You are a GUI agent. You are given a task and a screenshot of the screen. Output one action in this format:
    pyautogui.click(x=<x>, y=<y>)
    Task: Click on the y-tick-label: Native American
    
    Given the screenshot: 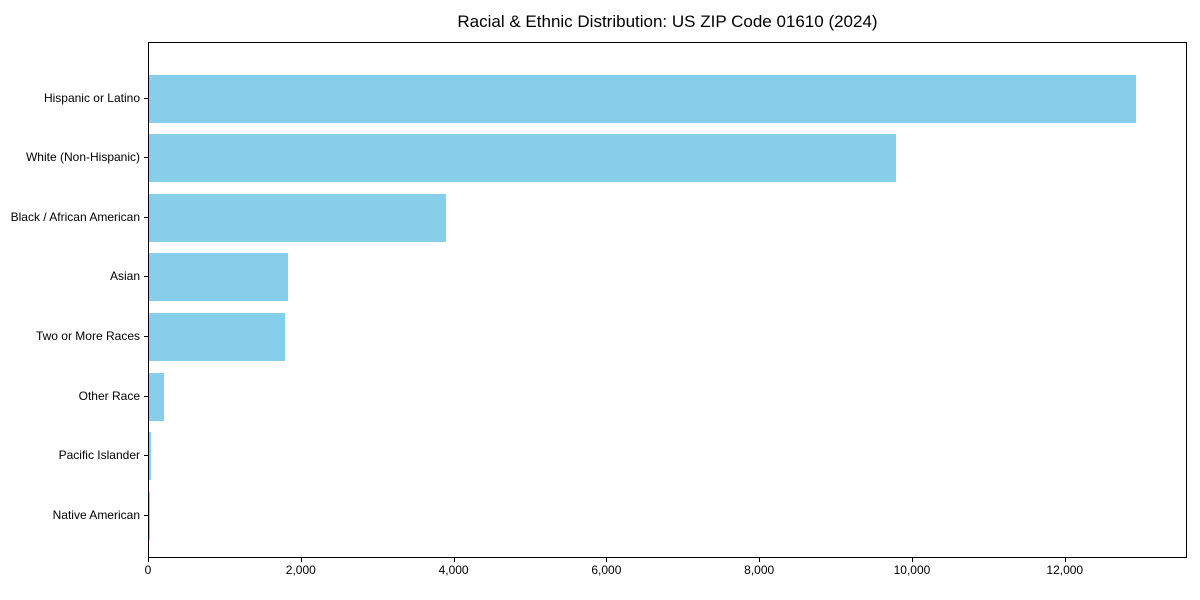 What is the action you would take?
    pyautogui.click(x=96, y=514)
    